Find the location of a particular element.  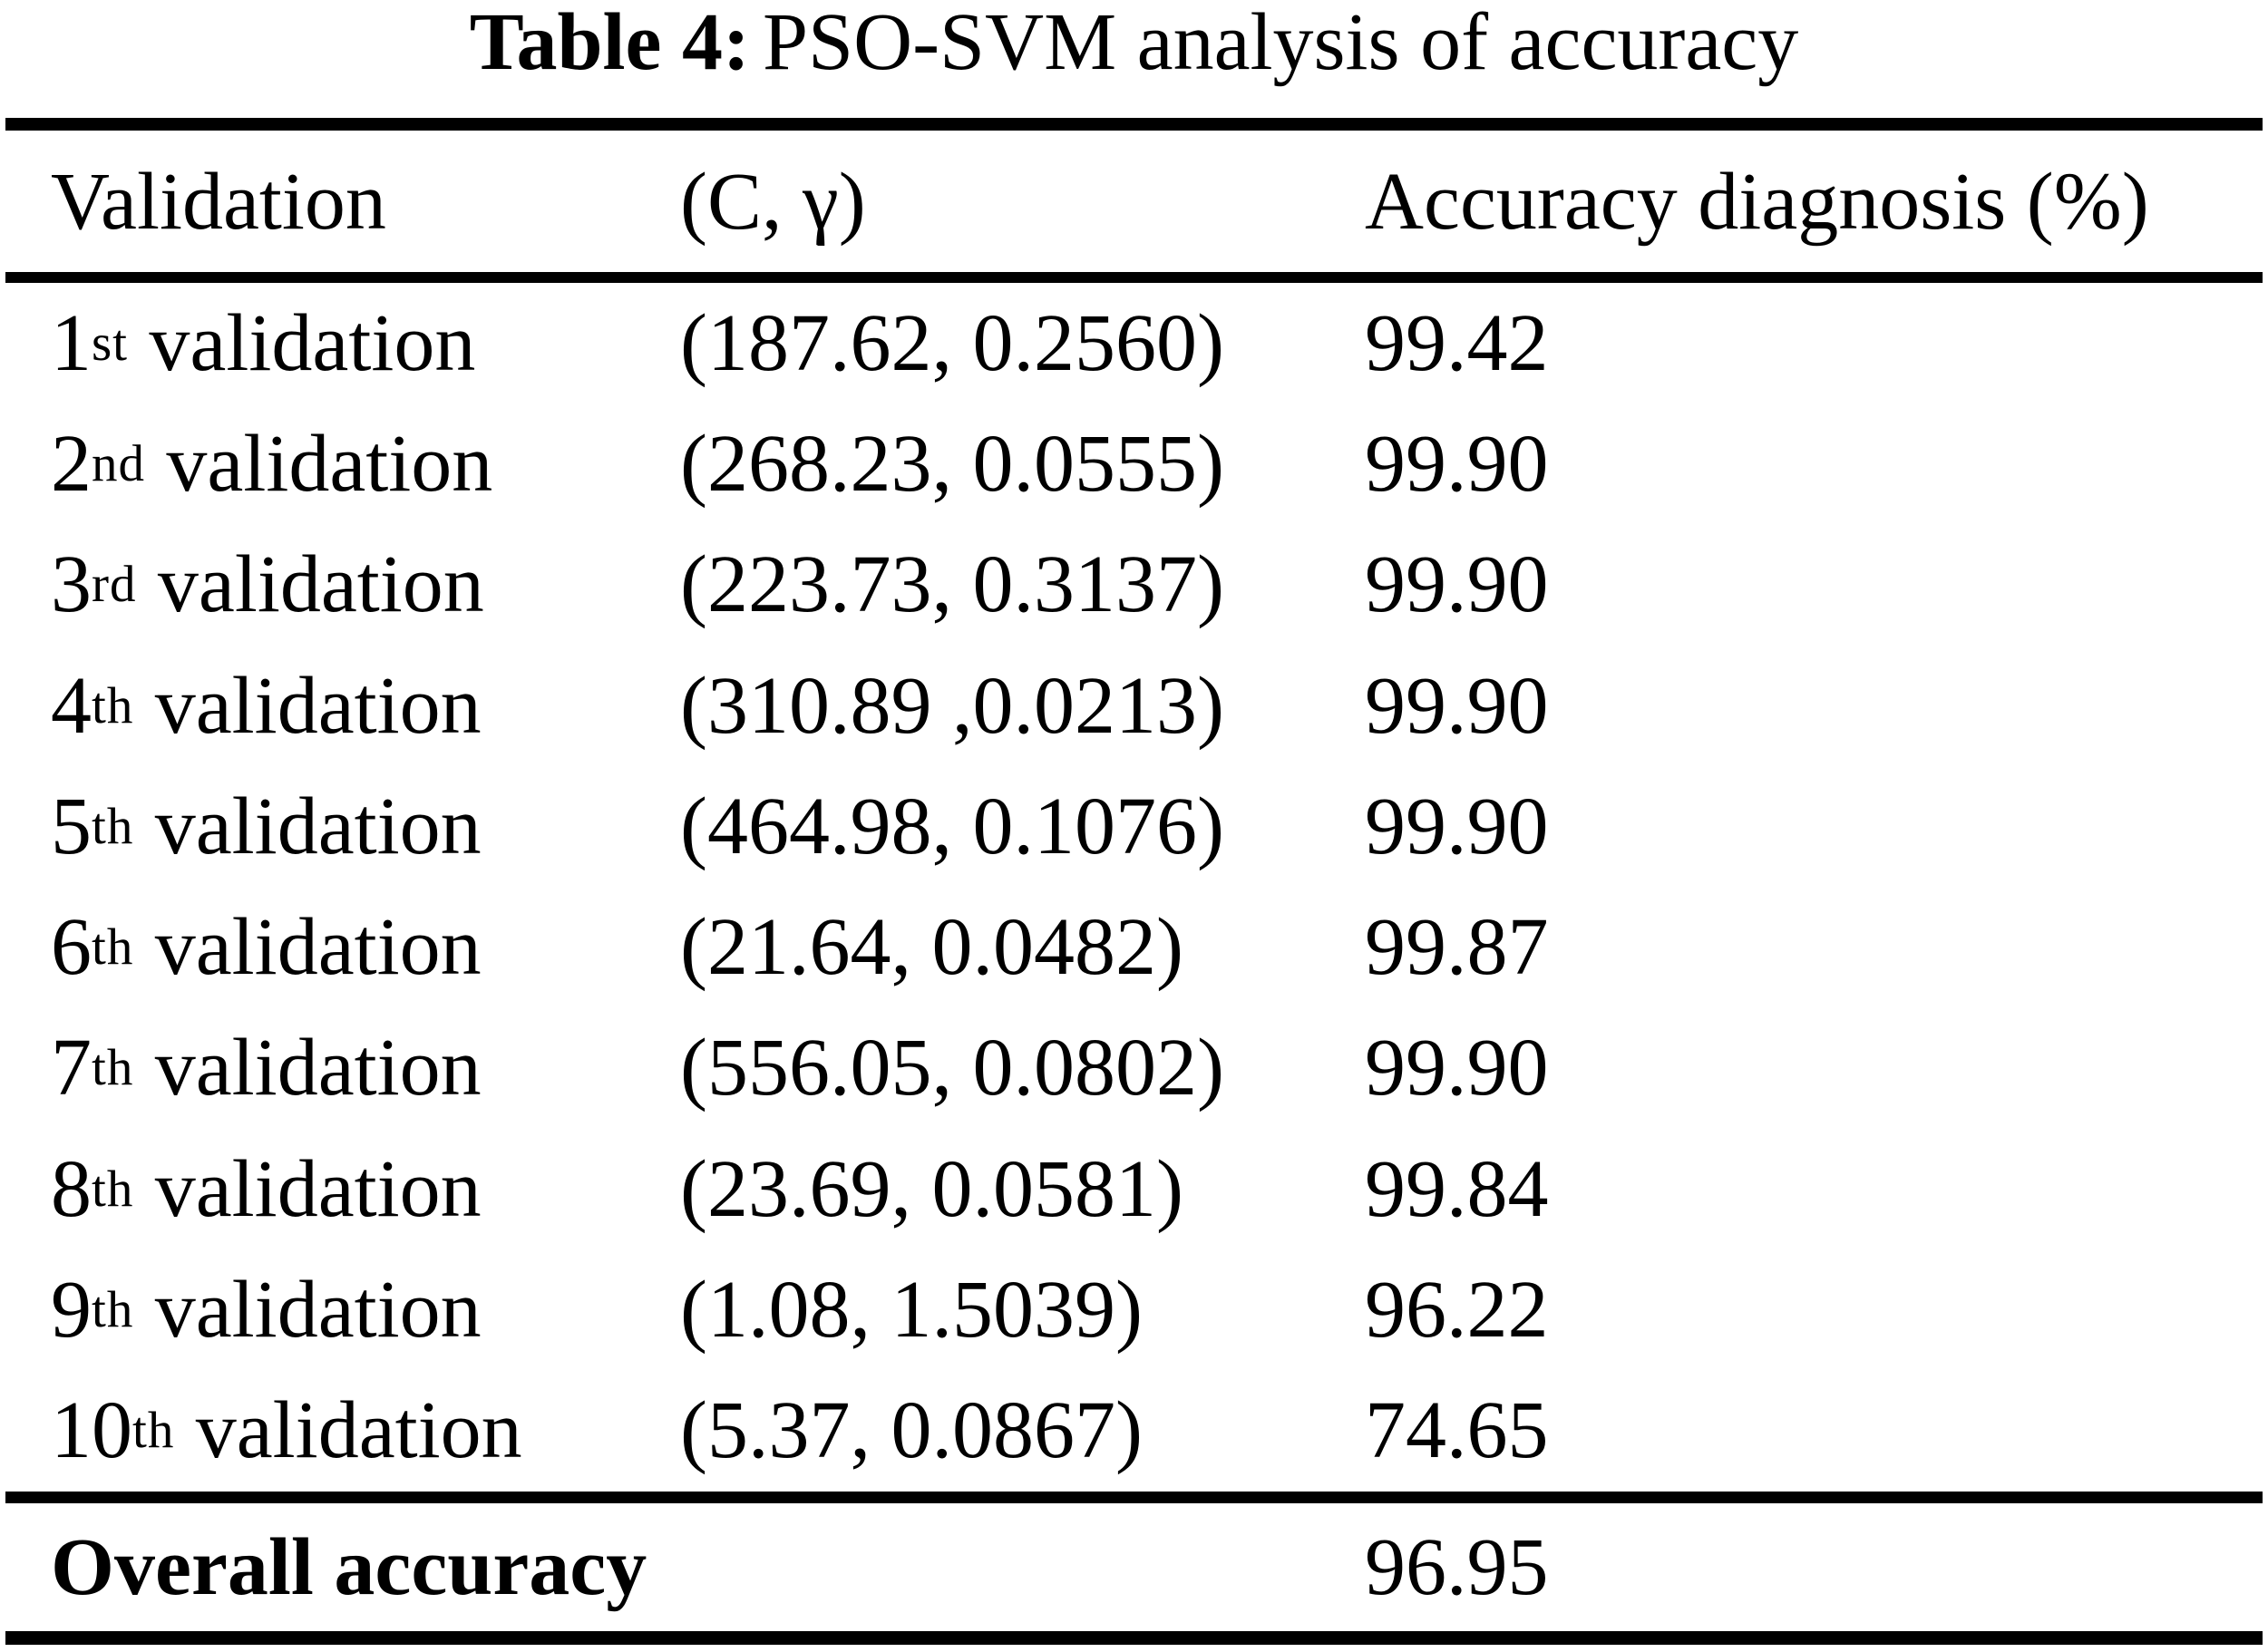

table-caption: Table 4: PSO-SVM analysis of accuracy is located at coordinates (1134, 59).